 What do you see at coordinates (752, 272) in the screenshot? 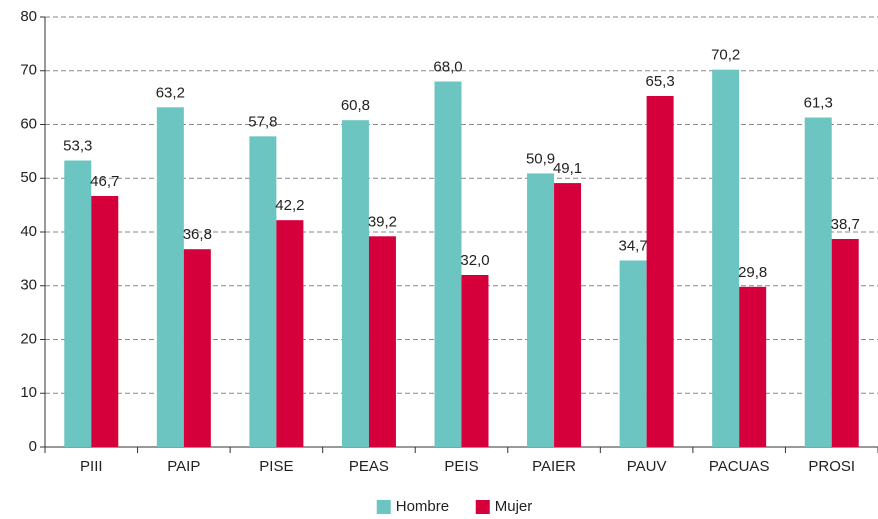
I see `value-label: 29,8` at bounding box center [752, 272].